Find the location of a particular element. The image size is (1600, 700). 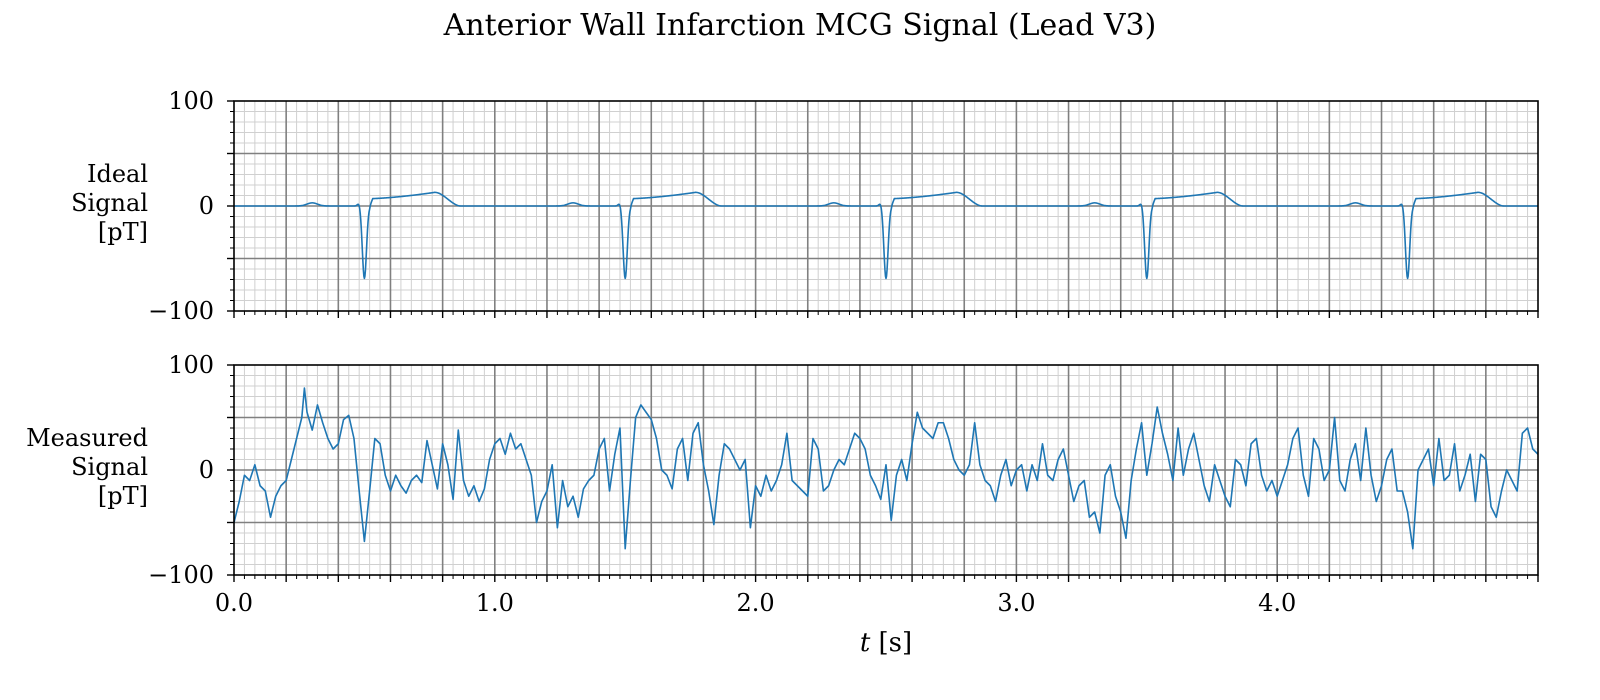

measured-xtick-label: 0.0 is located at coordinates (234, 603).